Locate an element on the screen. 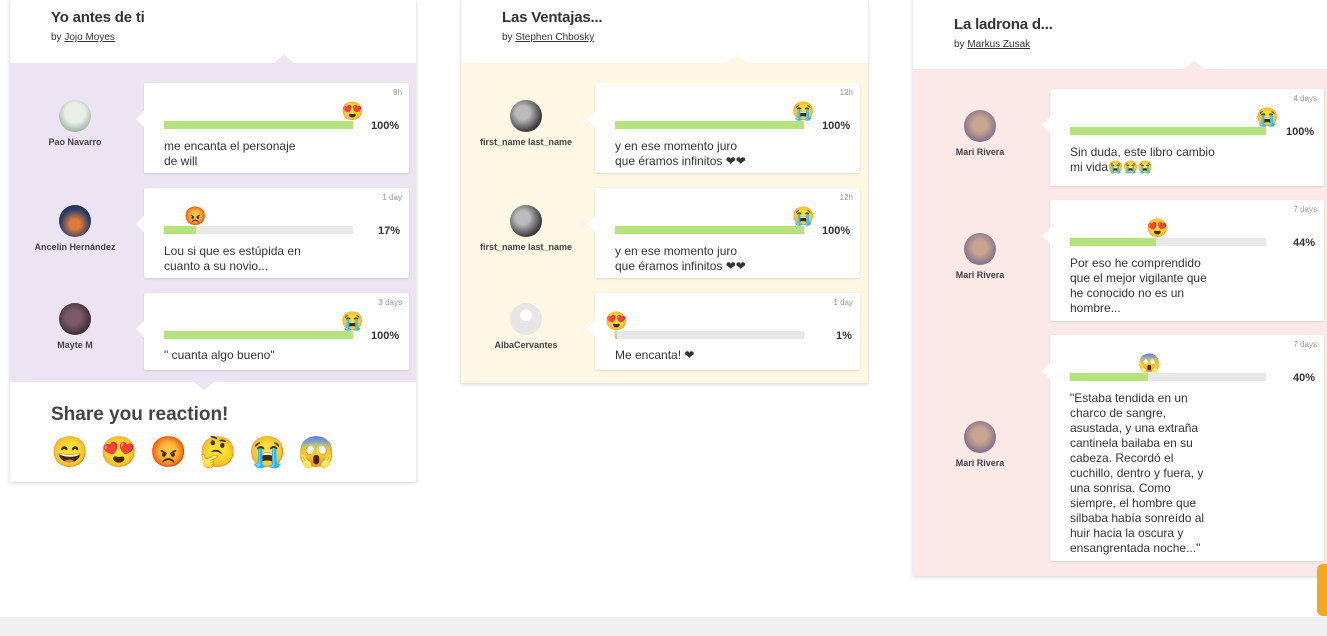  comment-line: cuchillo, dentro y fuera, y is located at coordinates (1137, 473).